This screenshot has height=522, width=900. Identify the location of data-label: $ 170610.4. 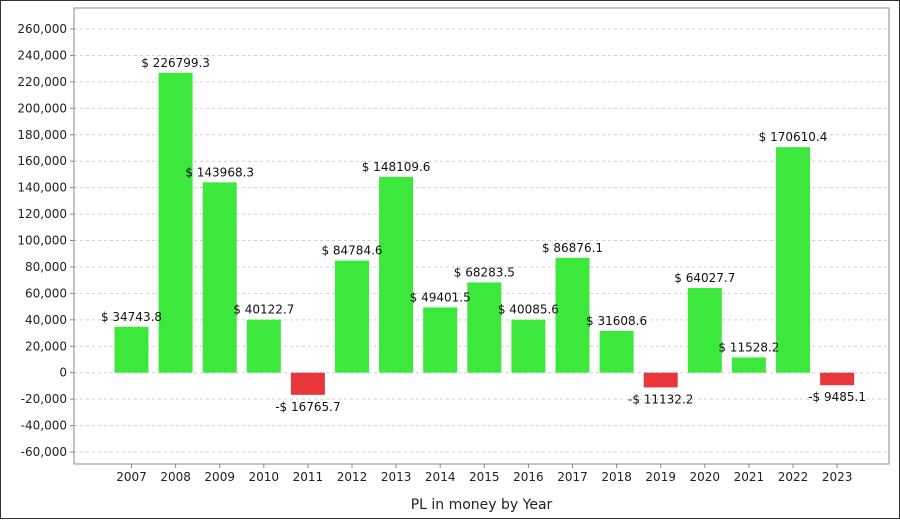
(793, 137).